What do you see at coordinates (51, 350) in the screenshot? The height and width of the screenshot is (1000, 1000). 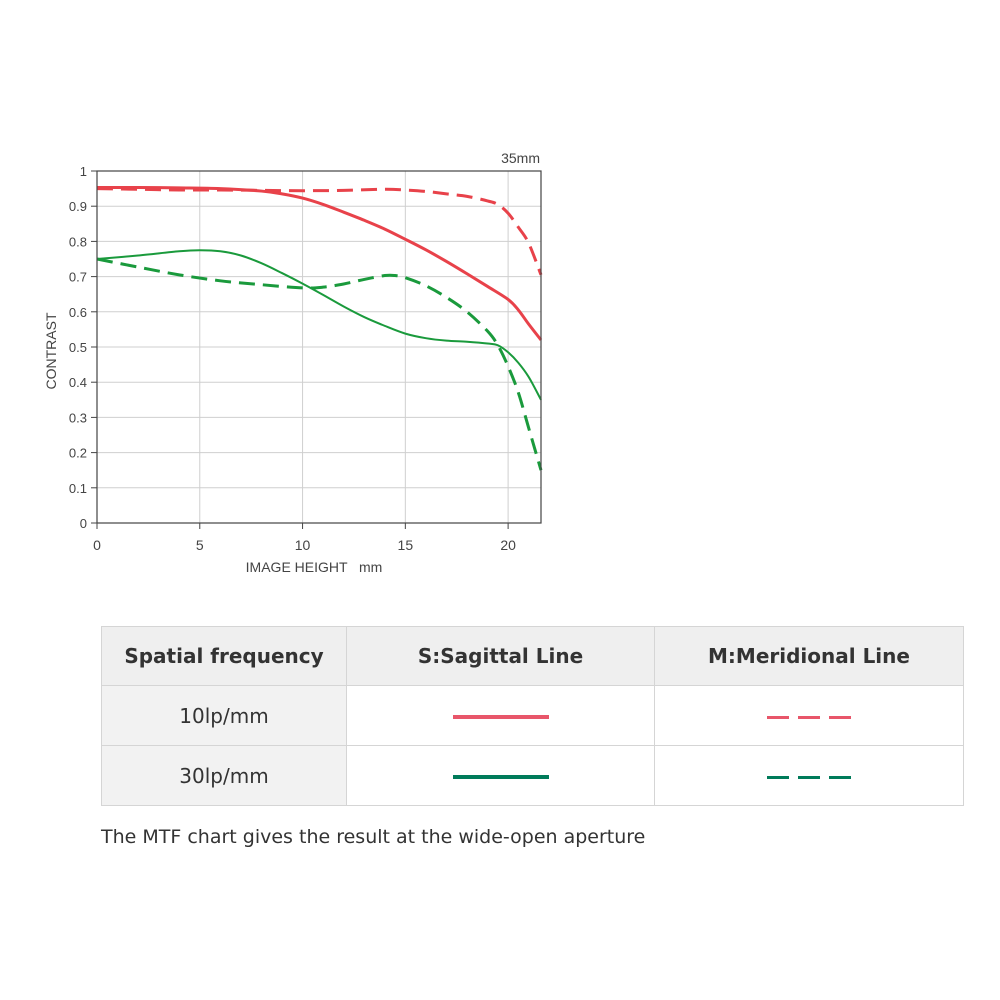 I see `y-axis-label: CONTRAST` at bounding box center [51, 350].